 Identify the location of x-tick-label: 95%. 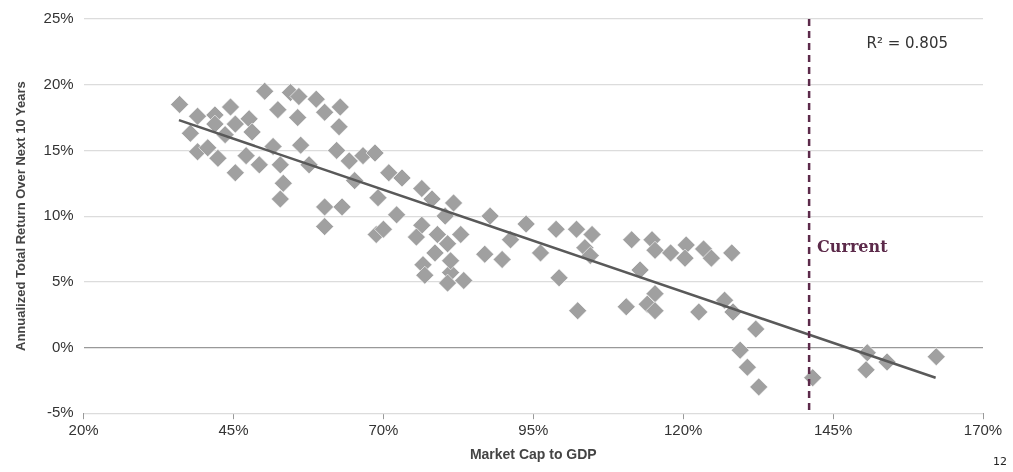
(533, 430).